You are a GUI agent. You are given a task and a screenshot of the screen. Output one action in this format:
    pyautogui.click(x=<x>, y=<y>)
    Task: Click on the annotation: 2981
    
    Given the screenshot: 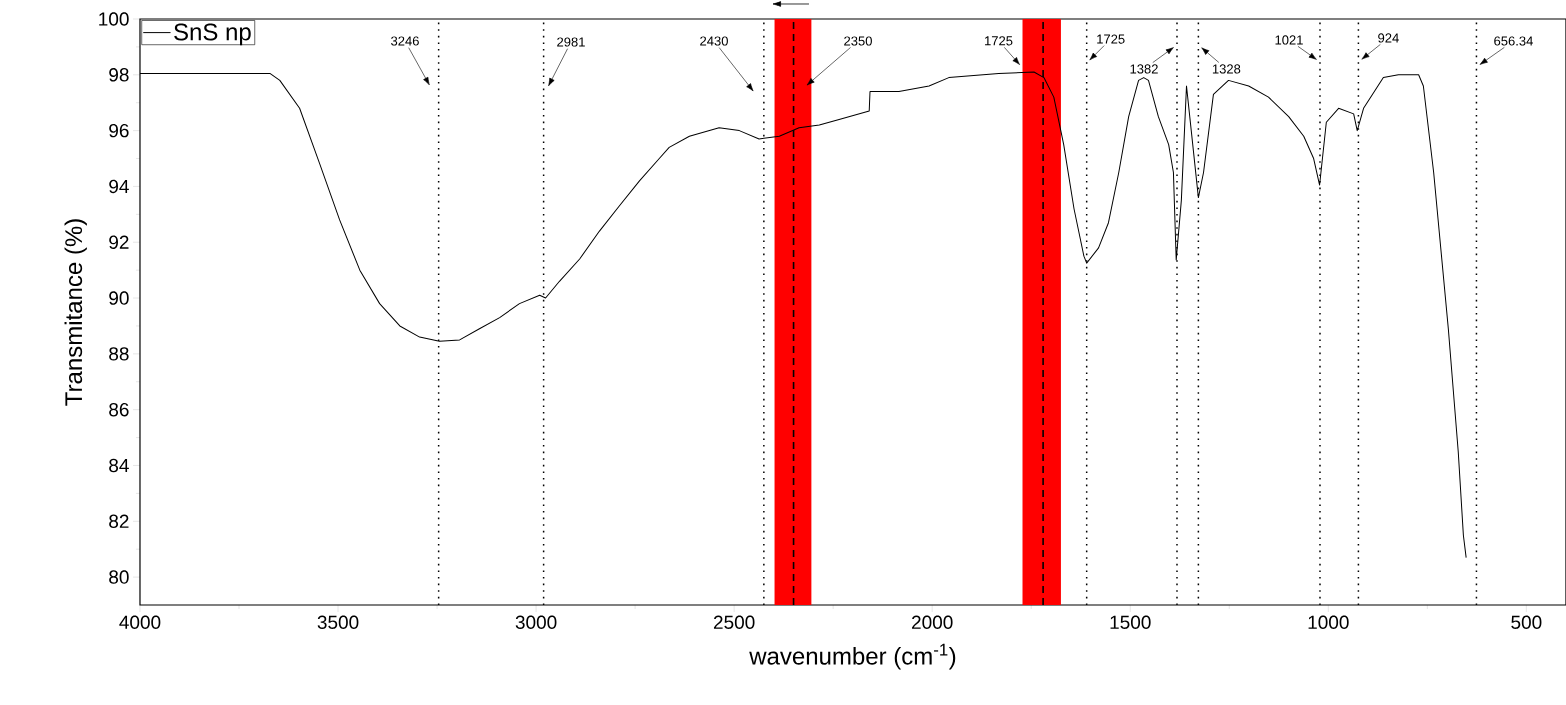 What is the action you would take?
    pyautogui.click(x=571, y=42)
    